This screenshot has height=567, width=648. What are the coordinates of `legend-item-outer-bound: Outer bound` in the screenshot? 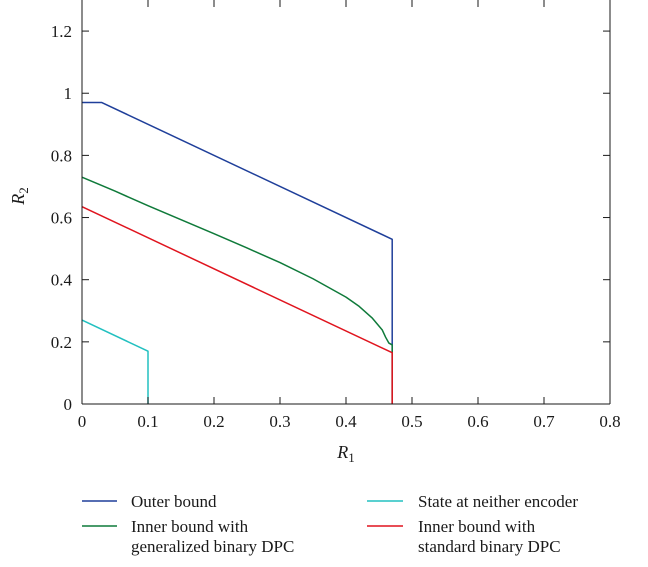 It's located at (149, 501).